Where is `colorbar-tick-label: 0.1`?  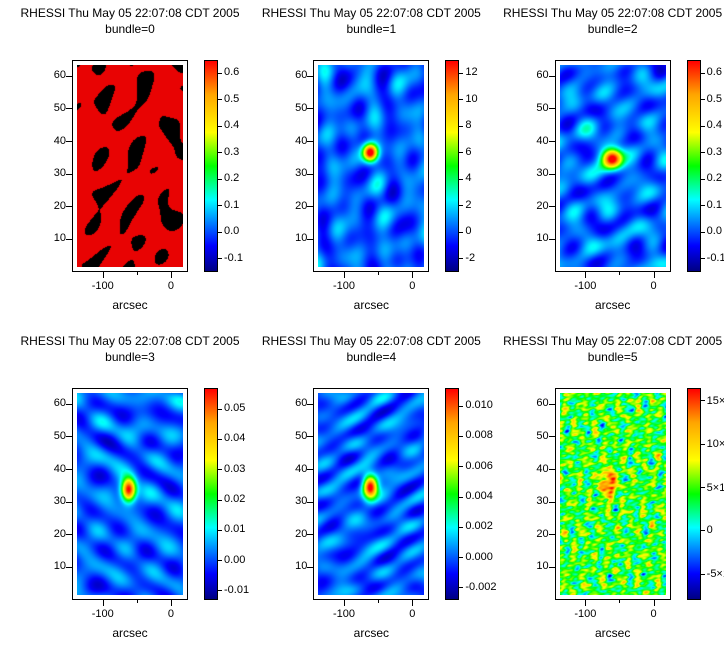 colorbar-tick-label: 0.1 is located at coordinates (232, 204).